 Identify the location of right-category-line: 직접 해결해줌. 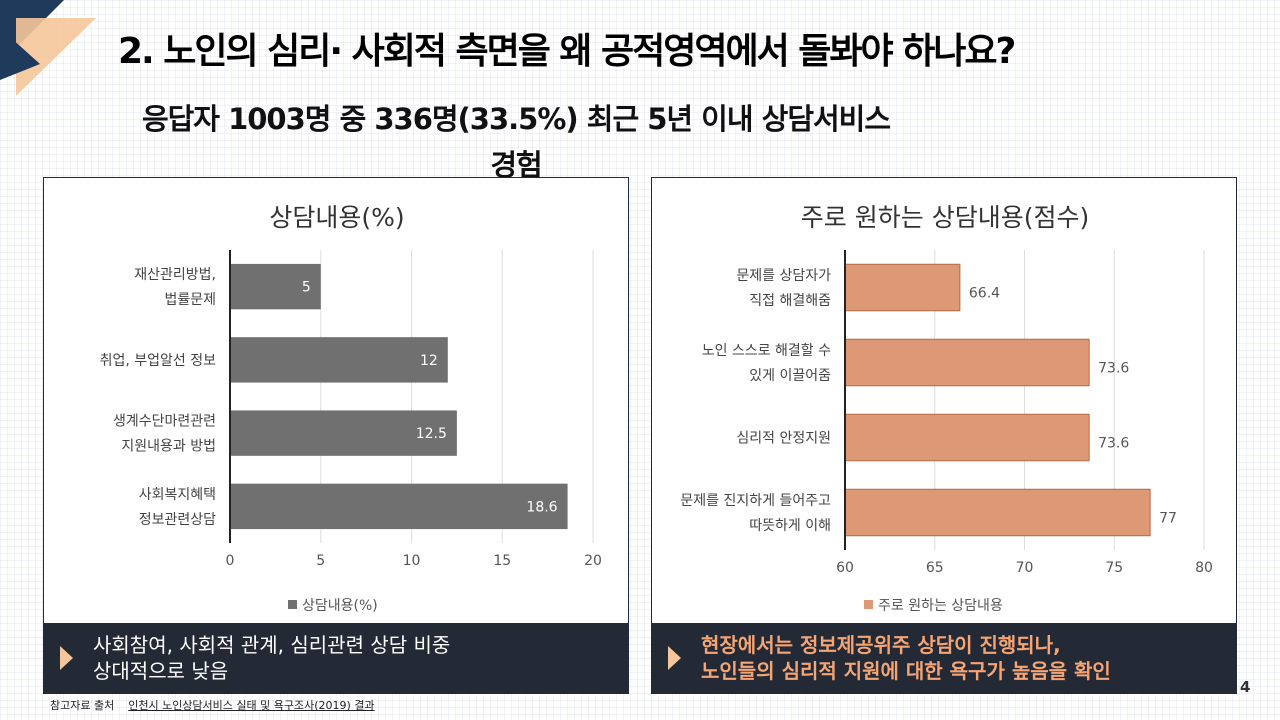
(790, 301).